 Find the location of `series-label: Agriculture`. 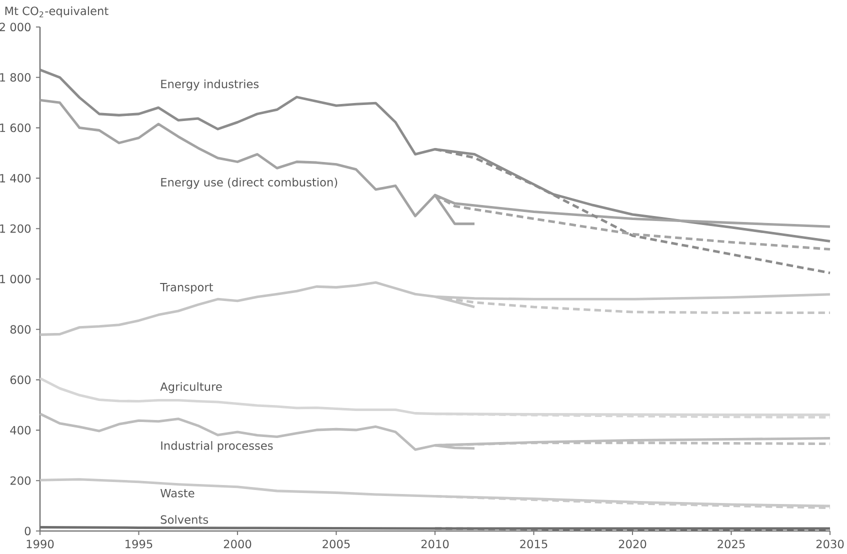

series-label: Agriculture is located at coordinates (191, 388).